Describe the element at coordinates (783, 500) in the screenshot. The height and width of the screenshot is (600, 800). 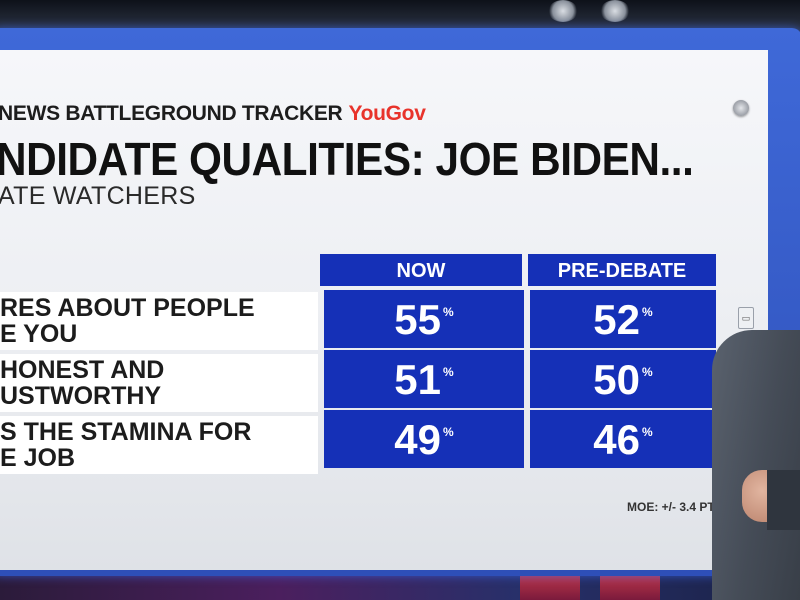
I see `presenter-cuff` at that location.